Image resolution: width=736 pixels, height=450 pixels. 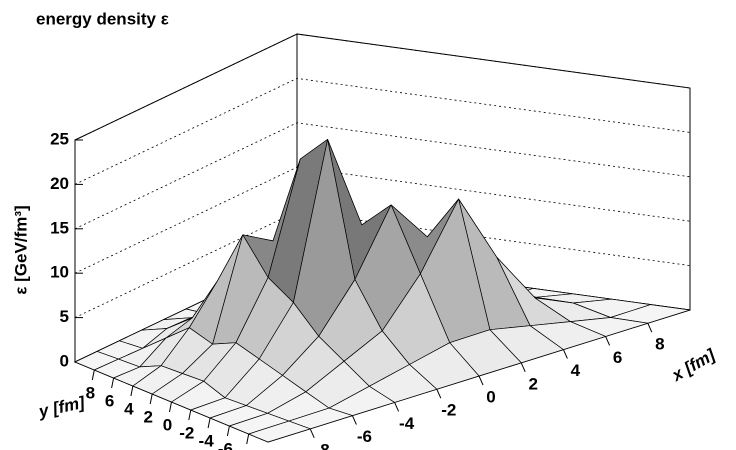 What do you see at coordinates (407, 423) in the screenshot?
I see `x-tick-label: -4` at bounding box center [407, 423].